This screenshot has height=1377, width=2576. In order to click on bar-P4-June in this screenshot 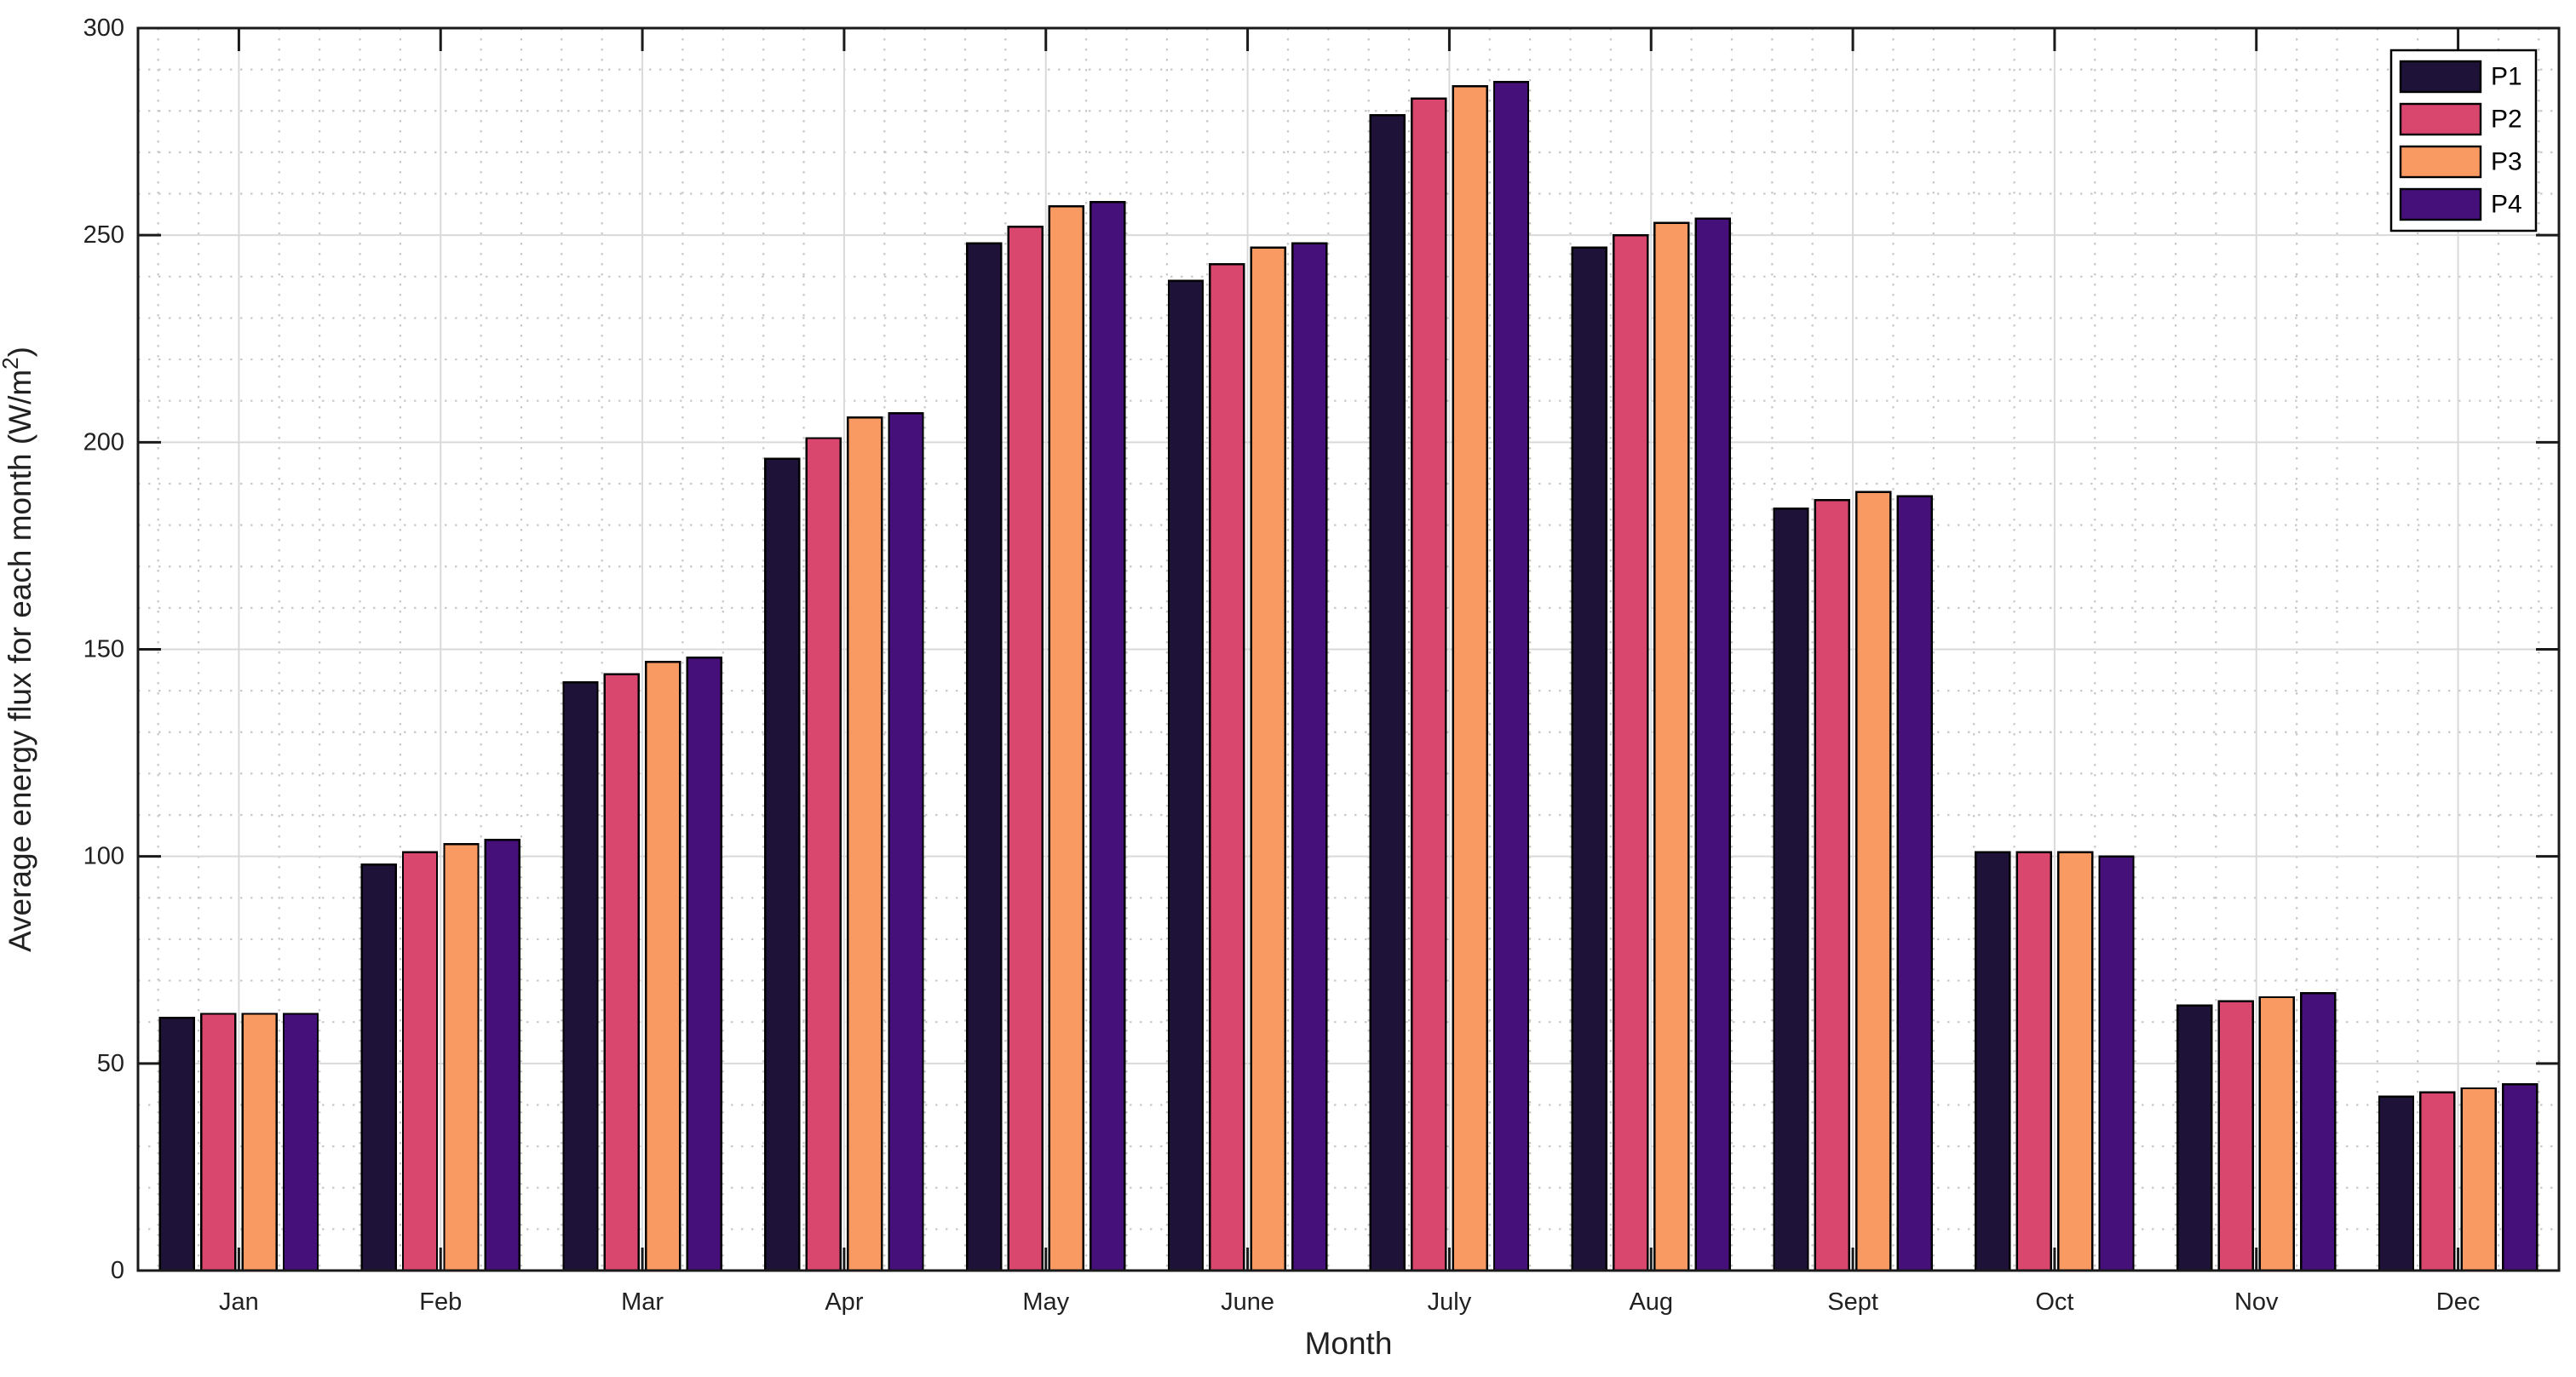, I will do `click(1310, 757)`.